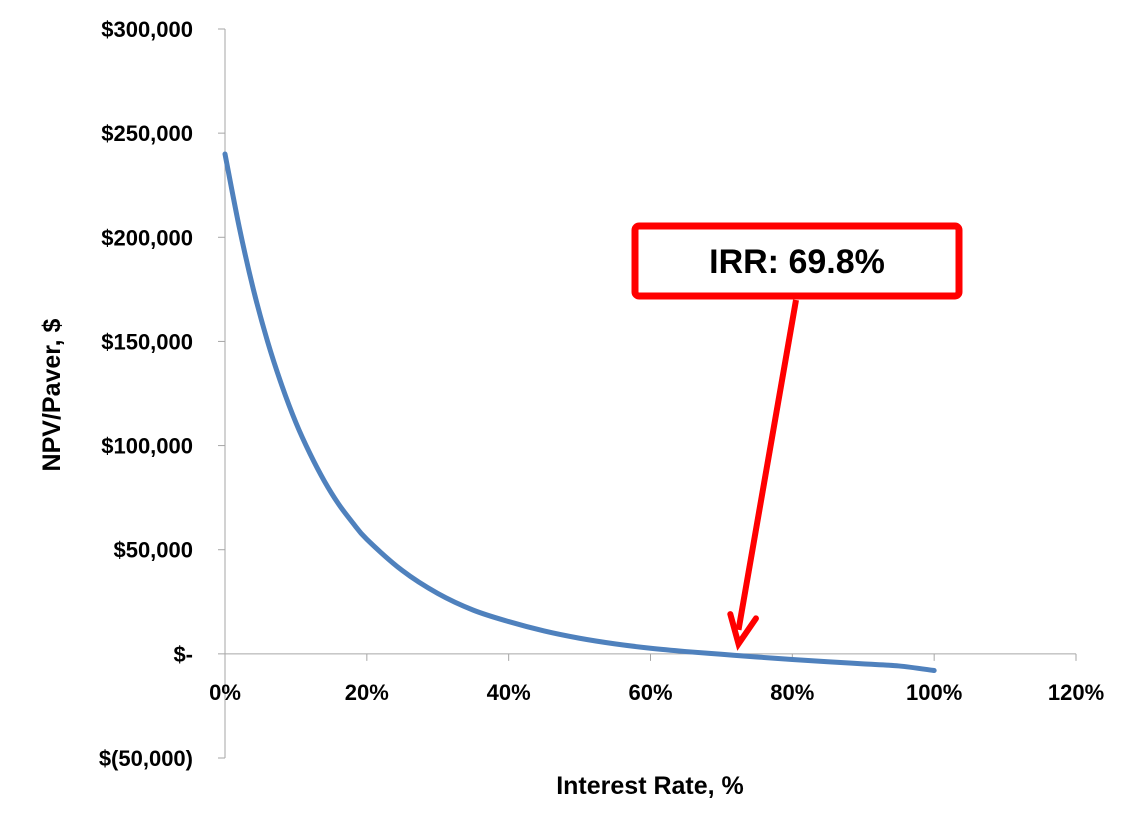 Image resolution: width=1132 pixels, height=834 pixels. What do you see at coordinates (153, 550) in the screenshot?
I see `y-tick-label: $50,000` at bounding box center [153, 550].